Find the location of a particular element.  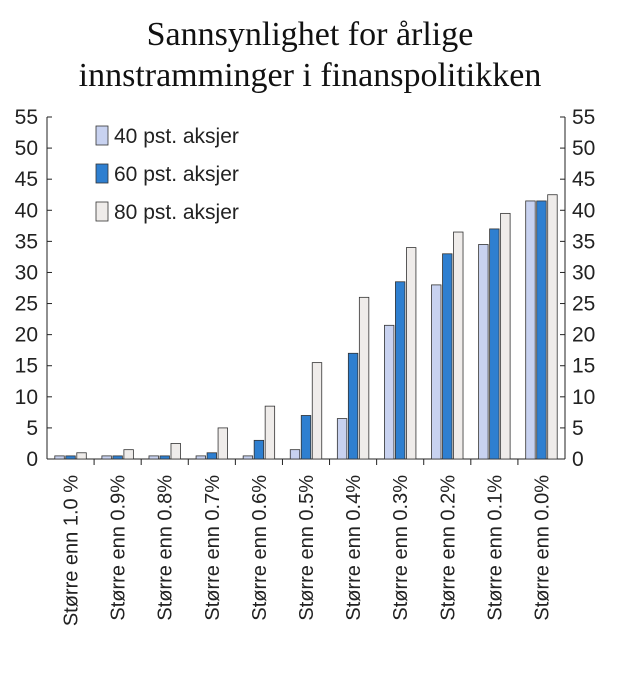

legend-label: 60 pst. aksjer is located at coordinates (176, 174).